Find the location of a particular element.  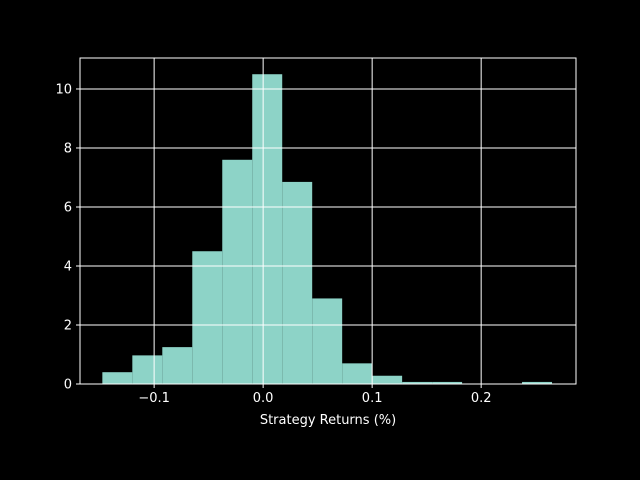

y-tick-label: 2 is located at coordinates (68, 325).